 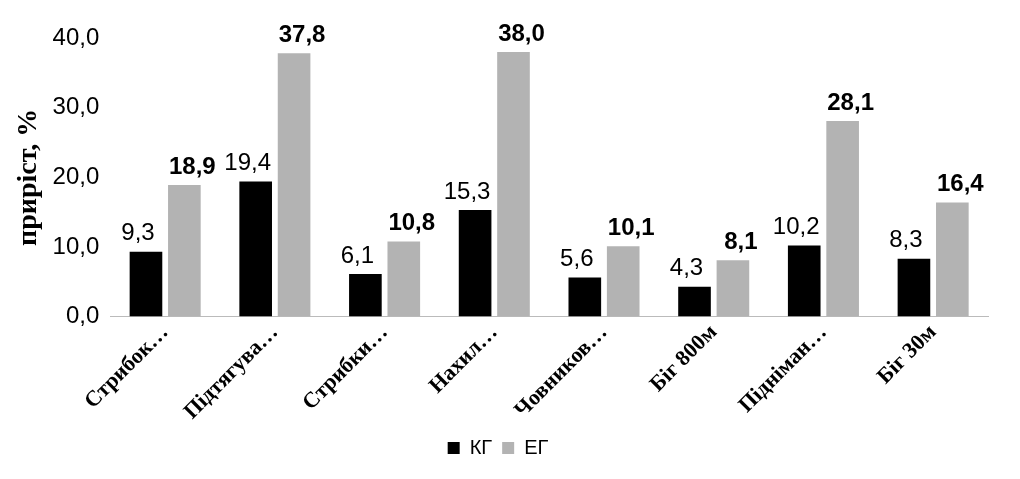 I want to click on data-label: 8,3, so click(x=906, y=239).